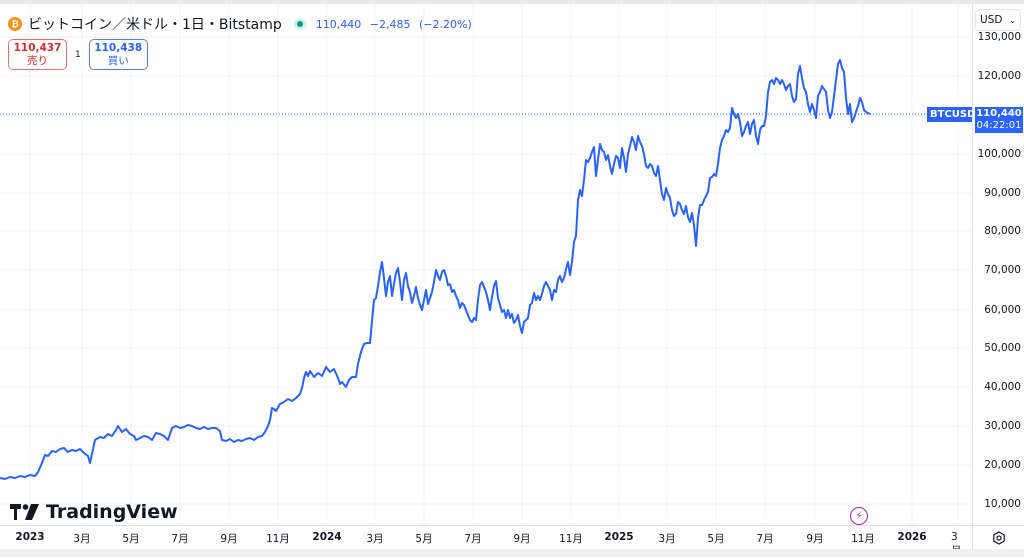 The height and width of the screenshot is (558, 1024). I want to click on sell-button: 110,437 売り, so click(37, 54).